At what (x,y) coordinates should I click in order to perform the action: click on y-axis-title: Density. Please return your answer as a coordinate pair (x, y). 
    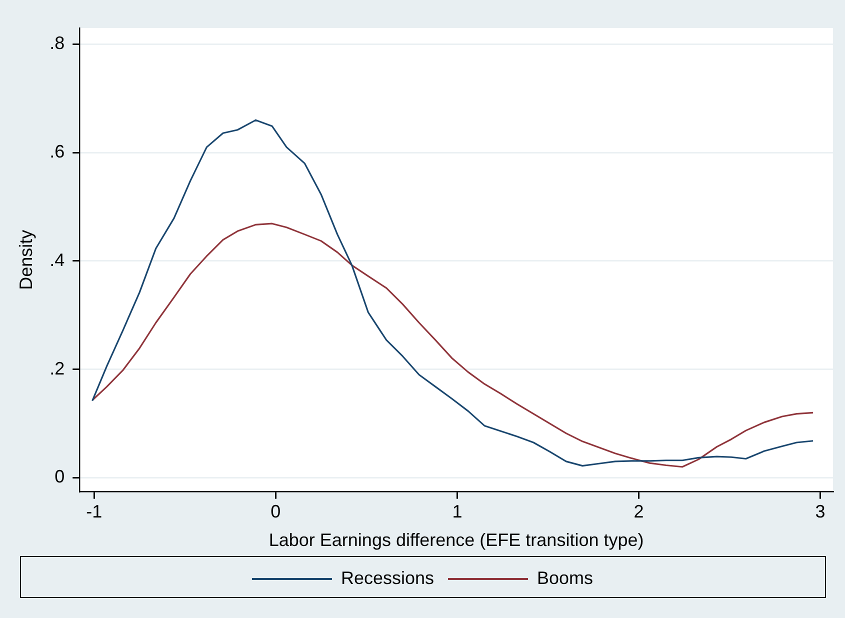
    Looking at the image, I should click on (26, 260).